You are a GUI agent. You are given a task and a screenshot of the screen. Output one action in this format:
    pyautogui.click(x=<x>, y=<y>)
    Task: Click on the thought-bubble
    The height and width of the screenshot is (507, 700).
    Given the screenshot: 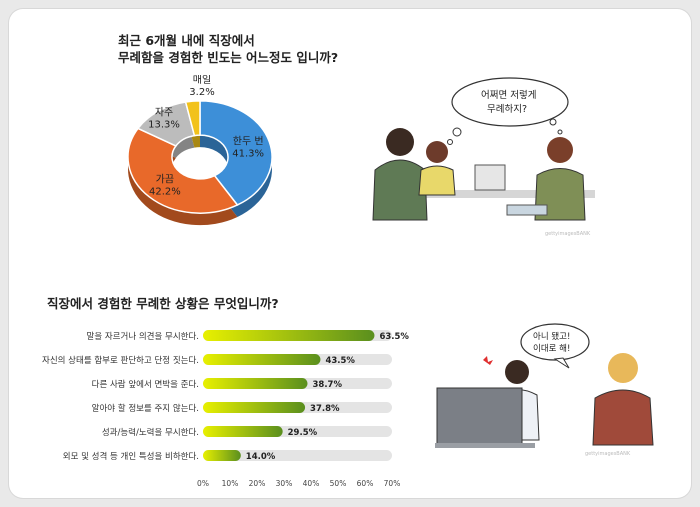 What is the action you would take?
    pyautogui.click(x=510, y=102)
    